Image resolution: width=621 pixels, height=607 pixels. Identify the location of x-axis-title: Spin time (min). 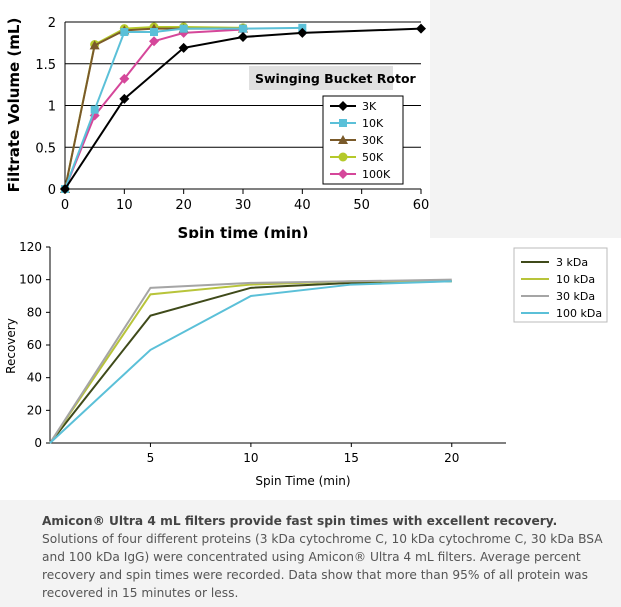
(242, 232).